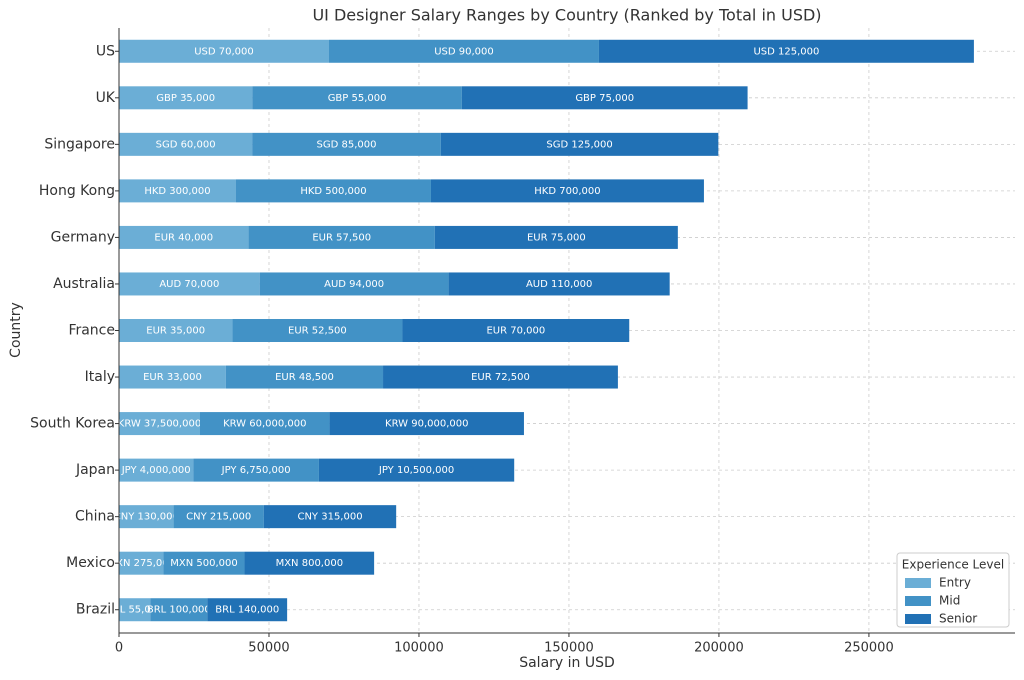 The height and width of the screenshot is (680, 1024). Describe the element at coordinates (106, 98) in the screenshot. I see `y-tick-label: UK` at that location.